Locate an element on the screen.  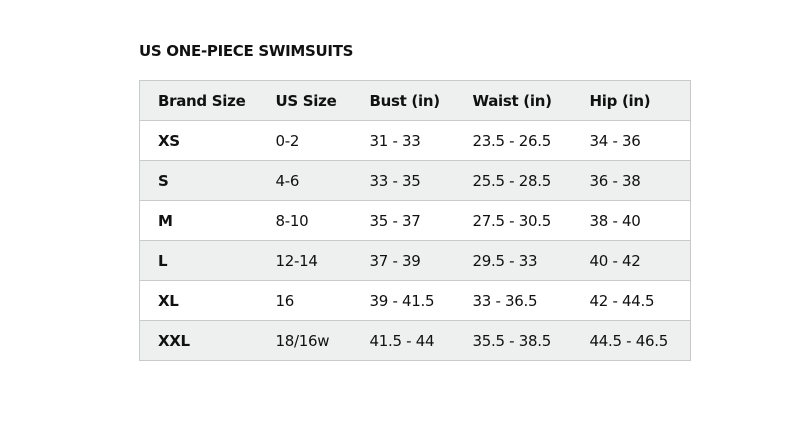
header-cell: Hip (in) is located at coordinates (631, 100).